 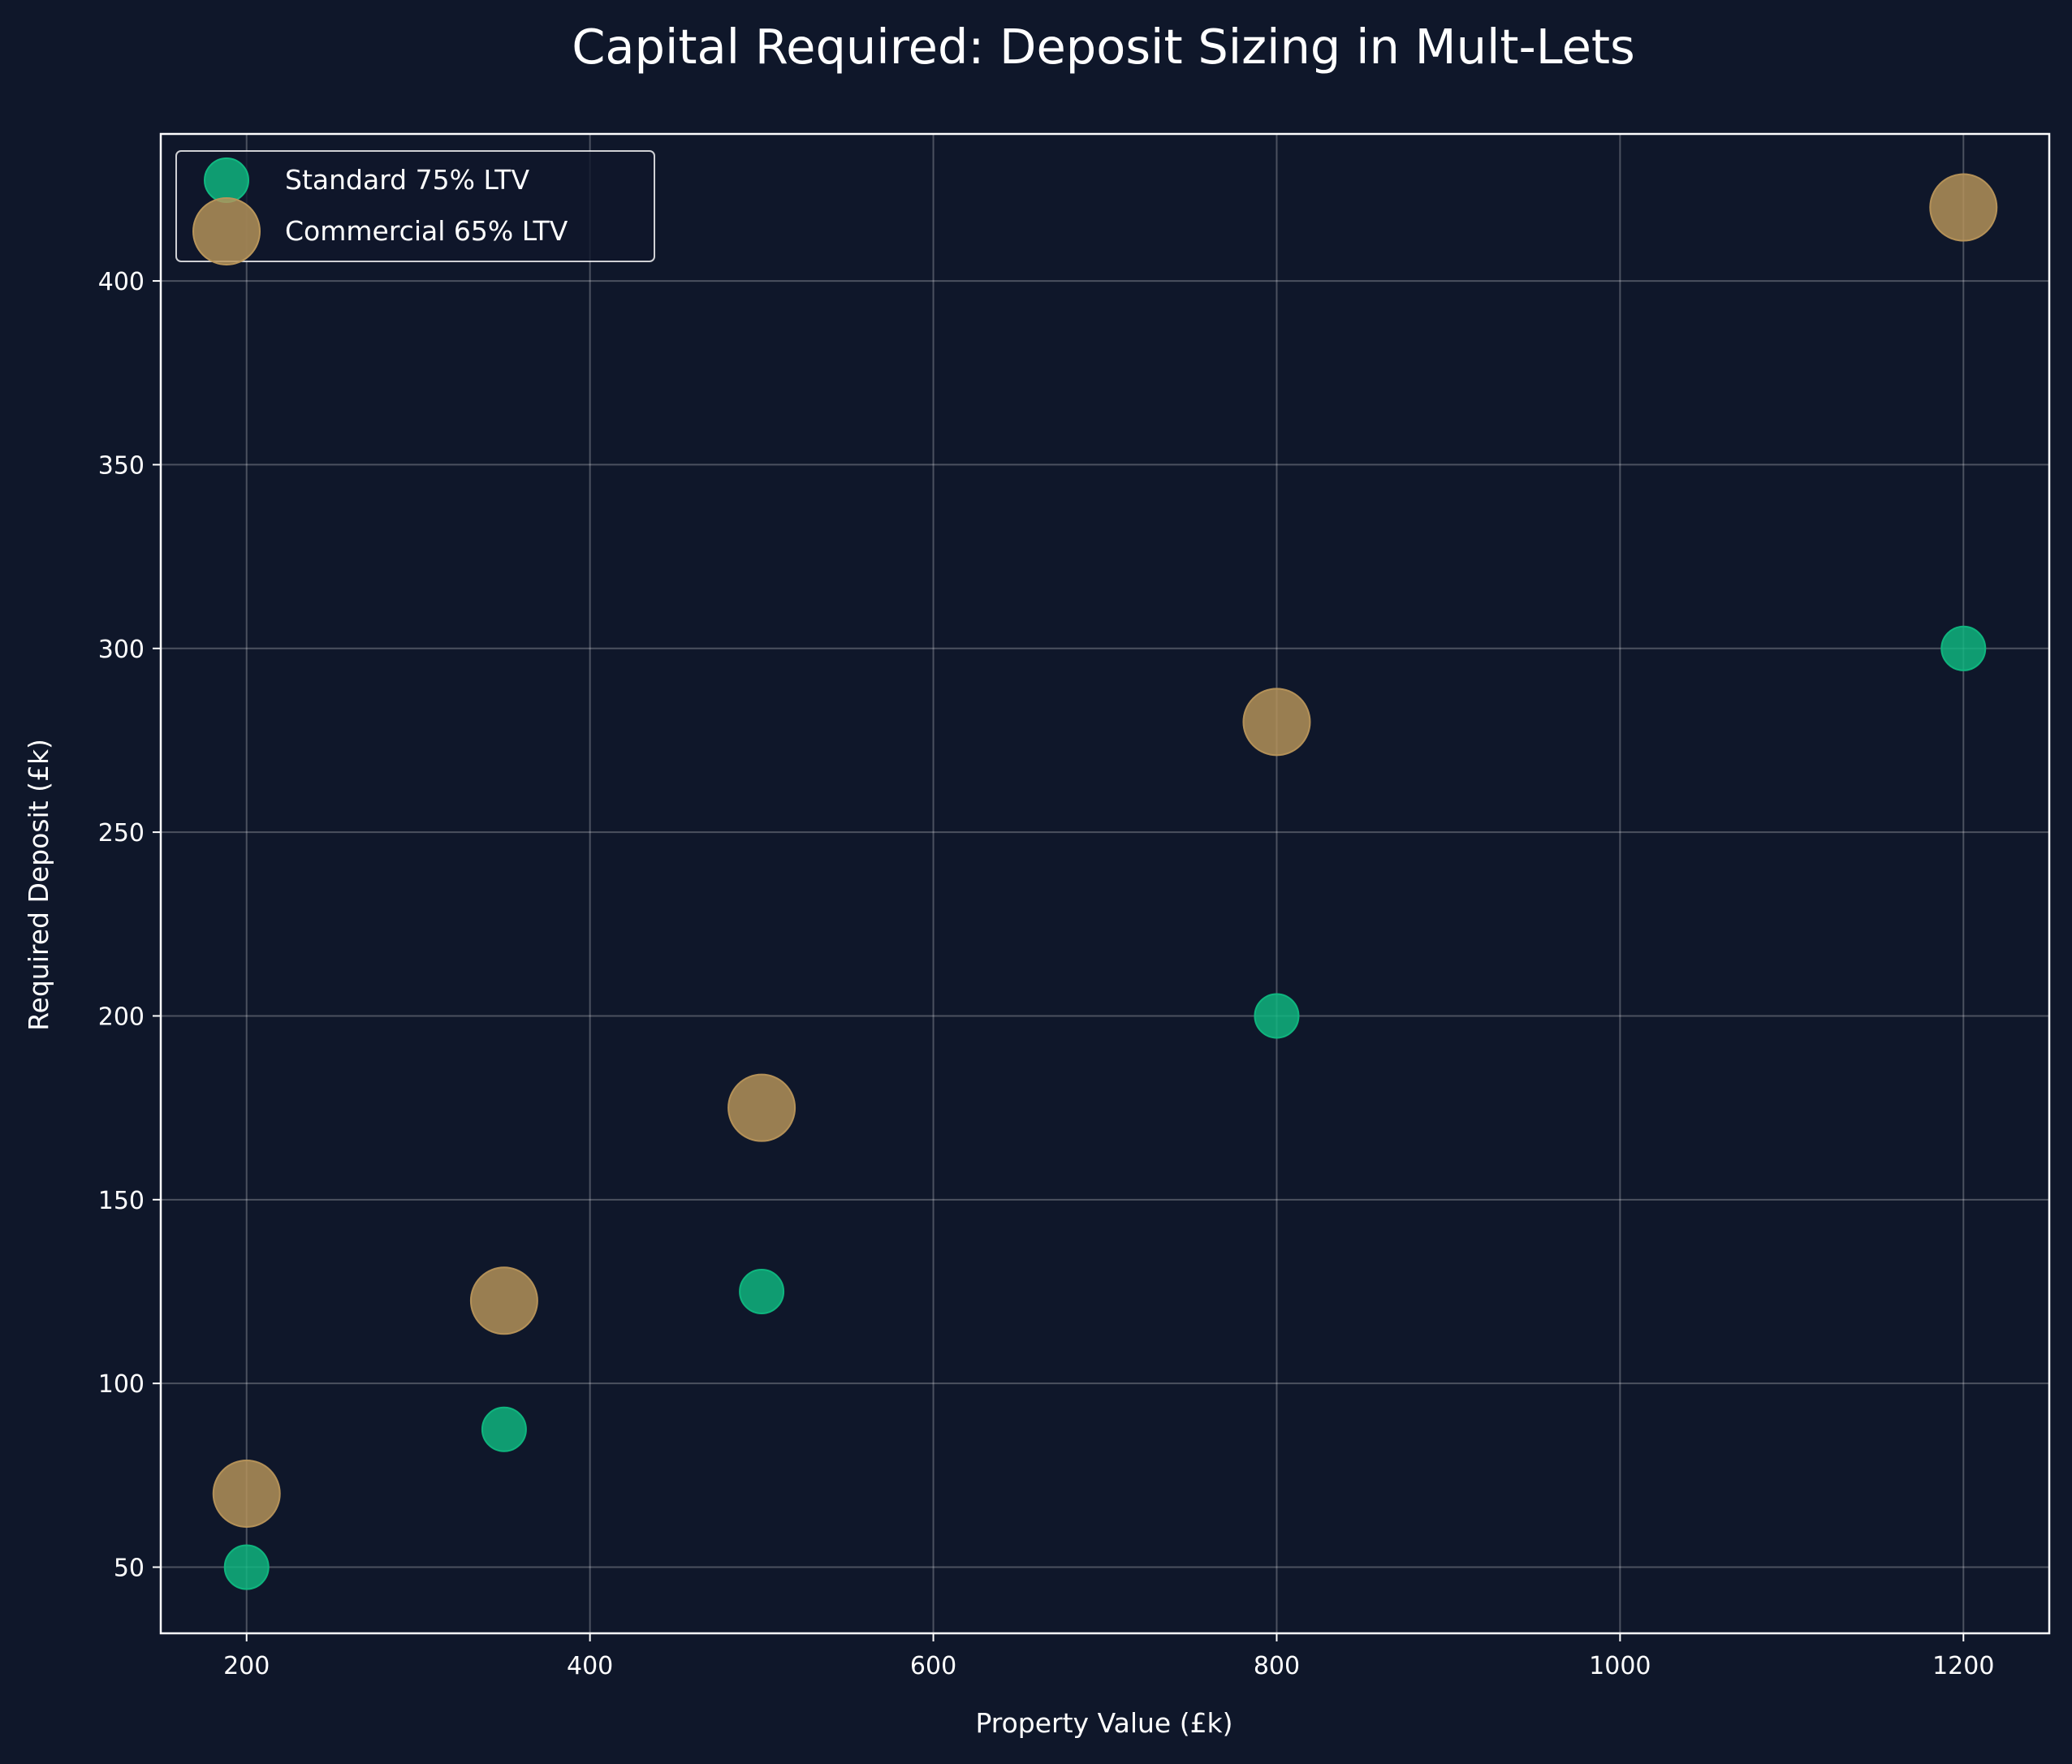 What do you see at coordinates (1277, 1666) in the screenshot?
I see `x-tick-label-800: 800` at bounding box center [1277, 1666].